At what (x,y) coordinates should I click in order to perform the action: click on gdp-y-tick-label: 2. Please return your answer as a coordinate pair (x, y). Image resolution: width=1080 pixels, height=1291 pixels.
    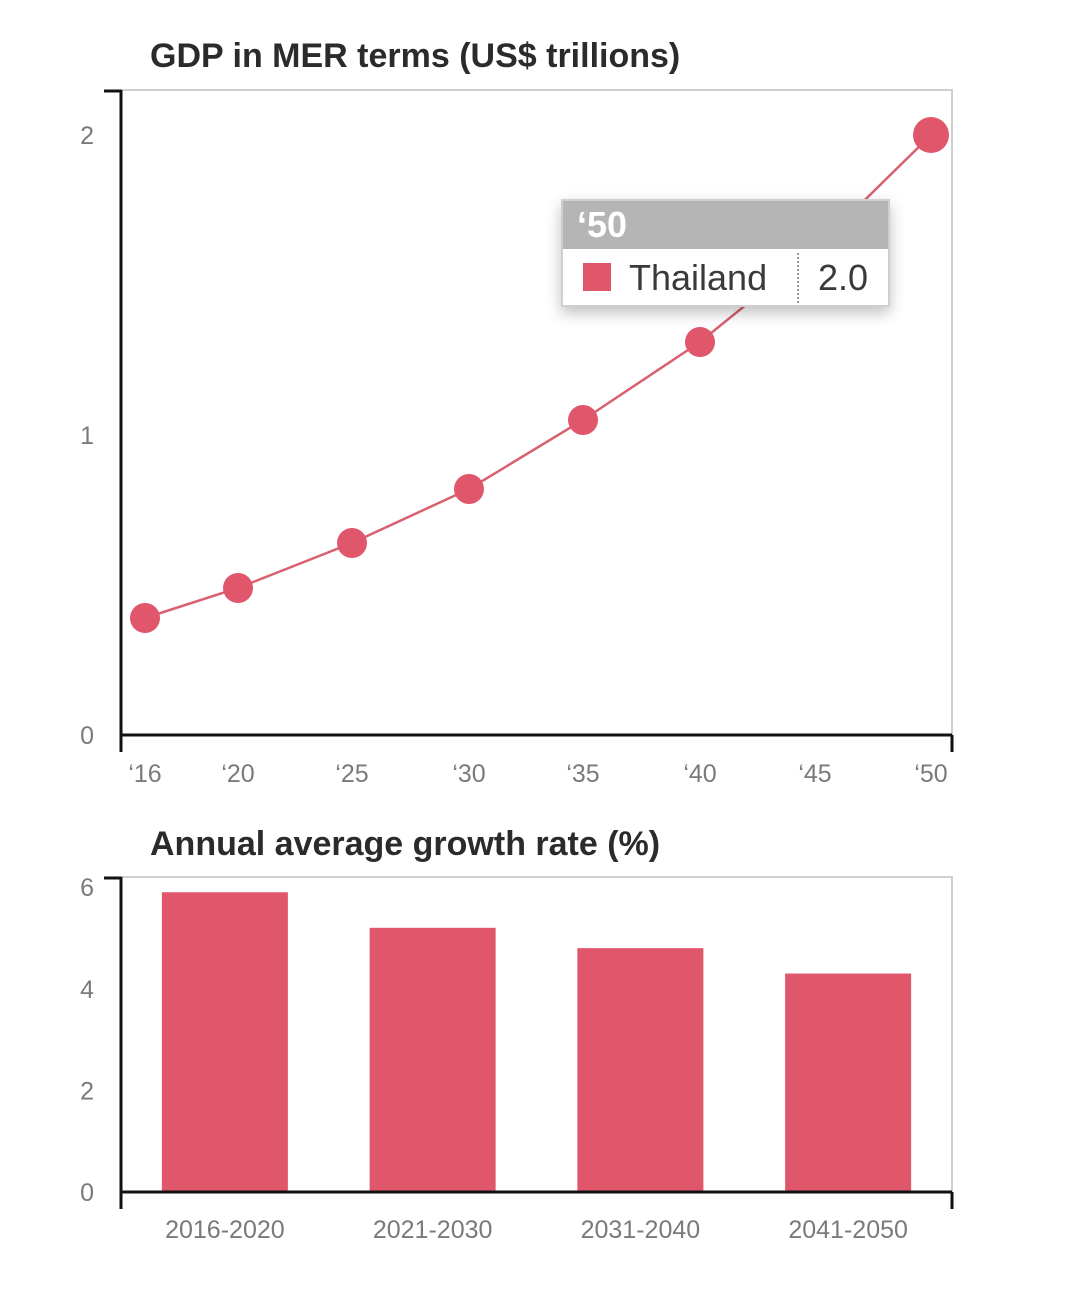
    Looking at the image, I should click on (87, 136).